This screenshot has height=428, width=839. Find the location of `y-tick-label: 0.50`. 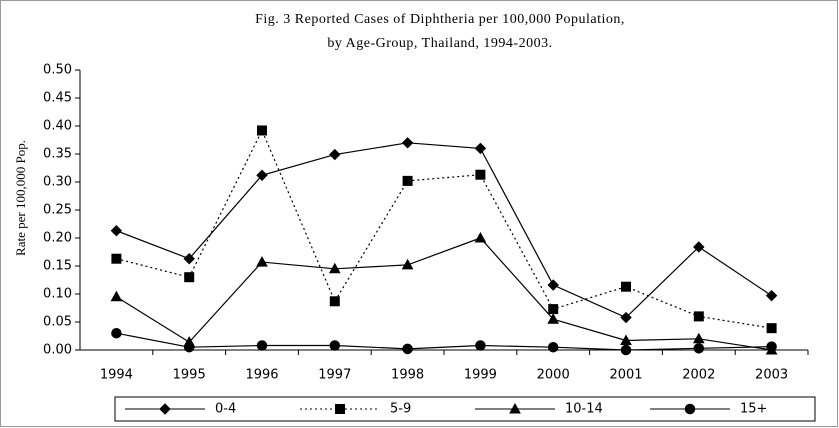

y-tick-label: 0.50 is located at coordinates (57, 70).